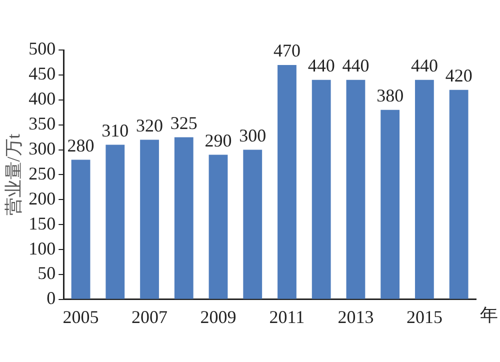 This screenshot has height=362, width=500. Describe the element at coordinates (14, 175) in the screenshot. I see `y-axis-title: 营业量/万t` at that location.